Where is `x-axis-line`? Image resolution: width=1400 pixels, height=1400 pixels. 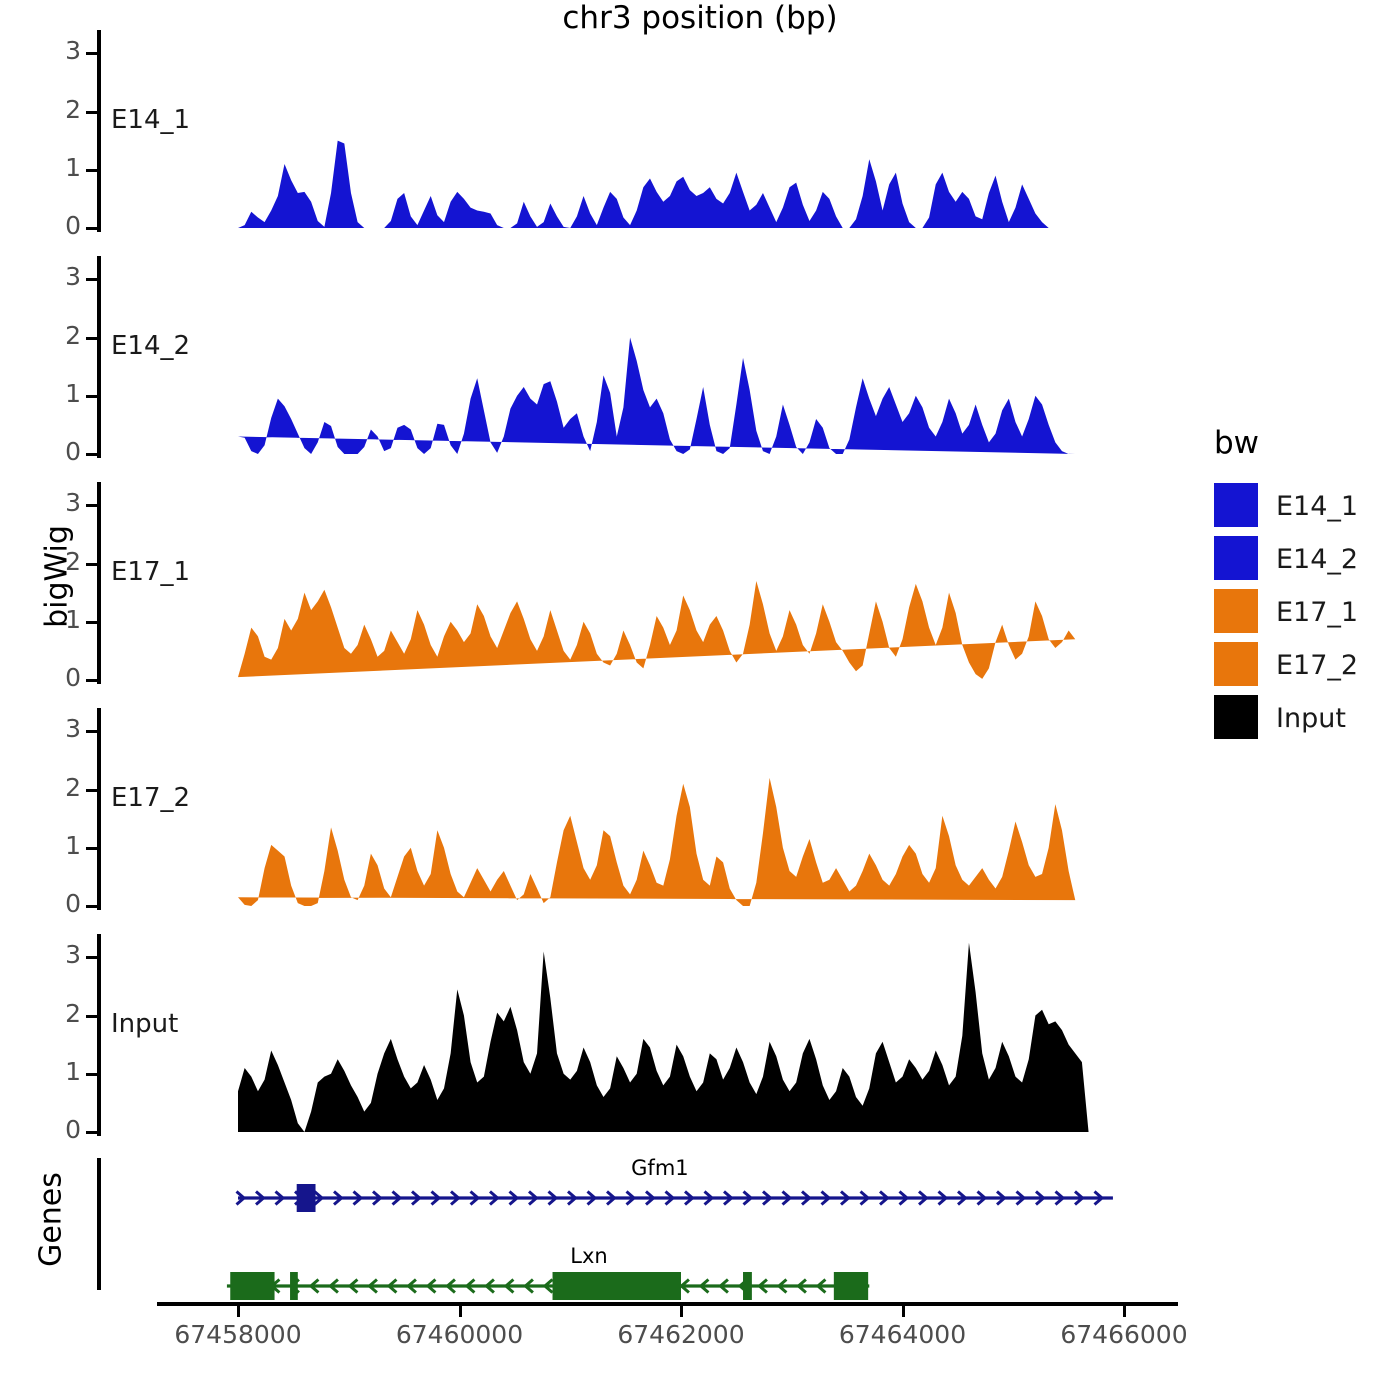
x-axis-line is located at coordinates (667, 1304).